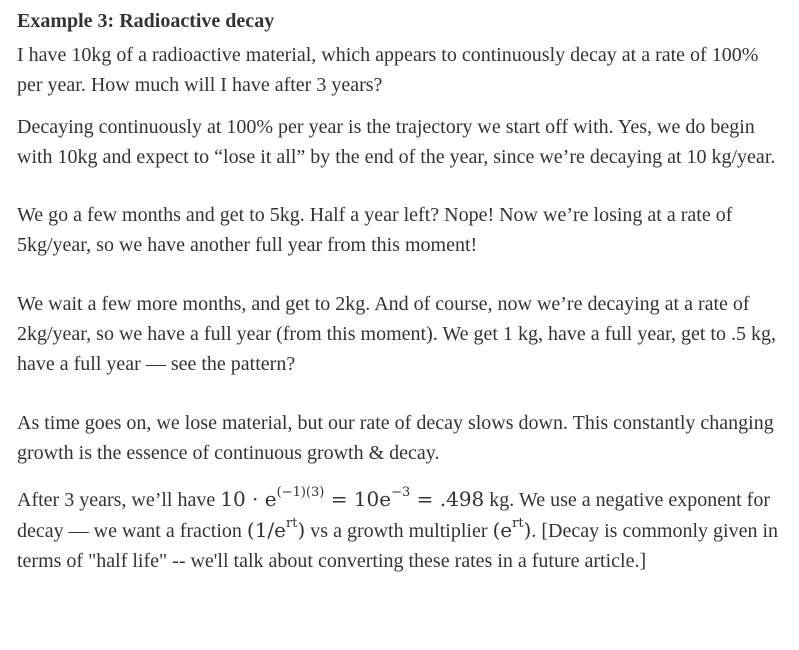 This screenshot has width=799, height=650. I want to click on fraction-formula: (1/ert), so click(276, 529).